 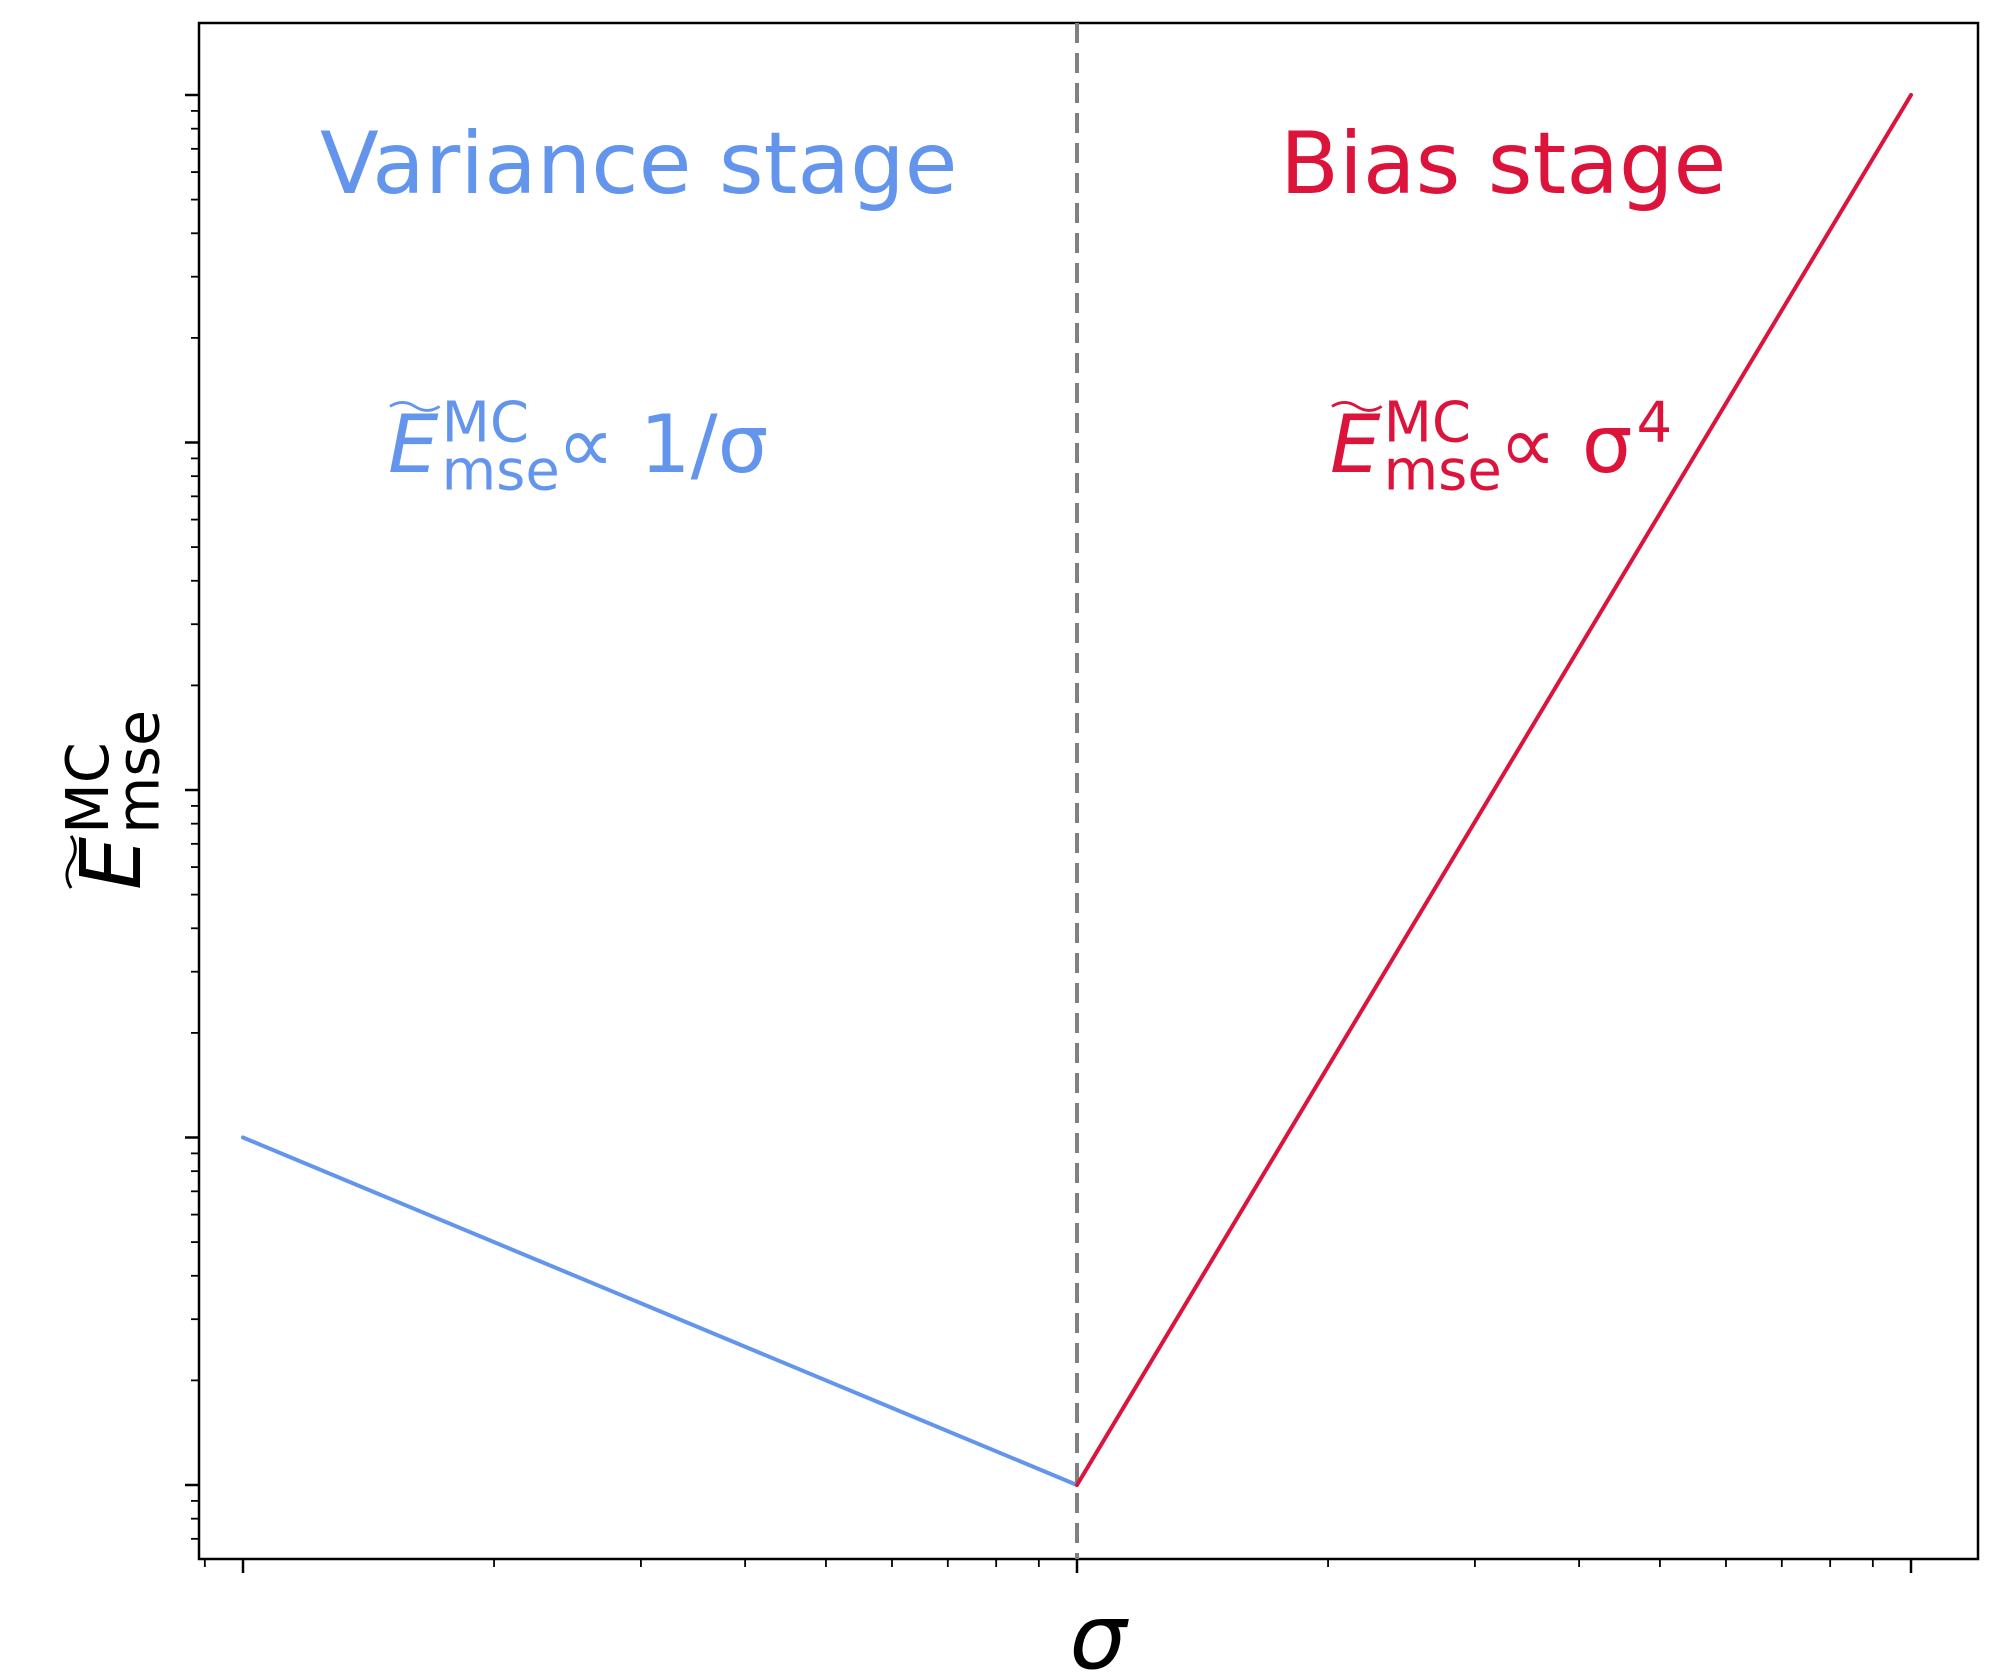 What do you see at coordinates (662, 444) in the screenshot?
I see `variance-formula-relation: ∝ 1/σ` at bounding box center [662, 444].